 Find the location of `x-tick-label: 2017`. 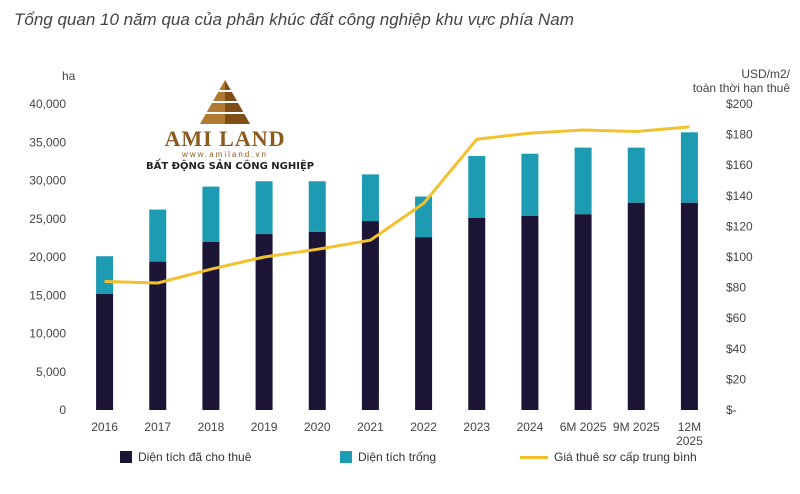

x-tick-label: 2017 is located at coordinates (157, 427).